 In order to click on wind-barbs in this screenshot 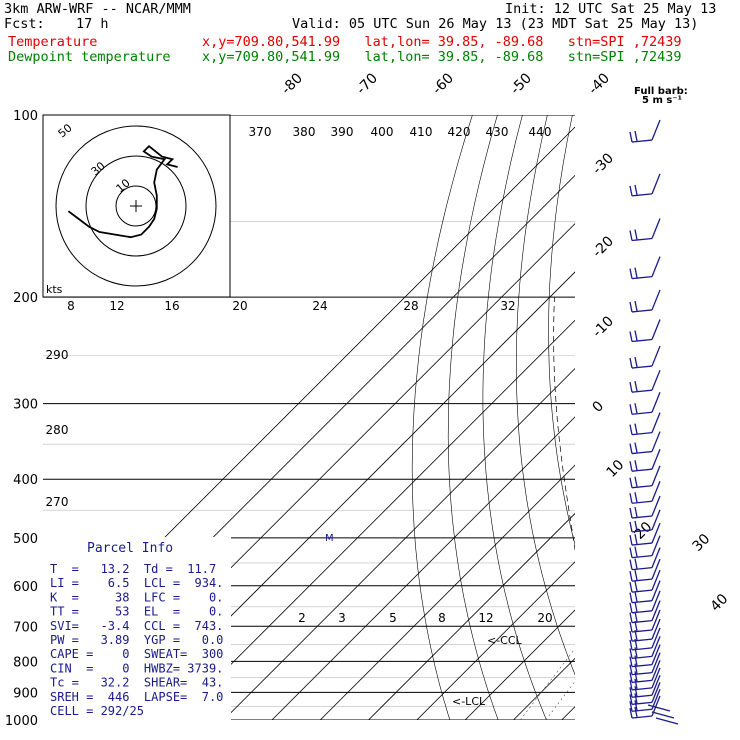, I will do `click(654, 422)`.